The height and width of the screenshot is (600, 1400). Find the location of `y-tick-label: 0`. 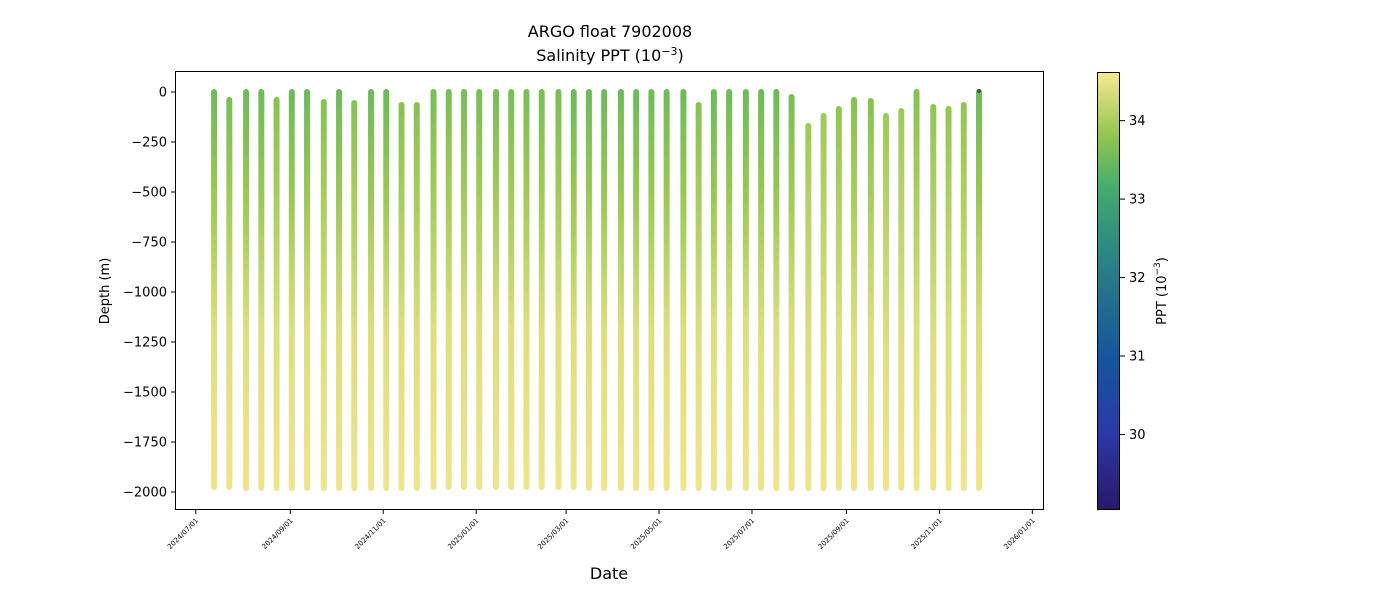

y-tick-label: 0 is located at coordinates (163, 93).